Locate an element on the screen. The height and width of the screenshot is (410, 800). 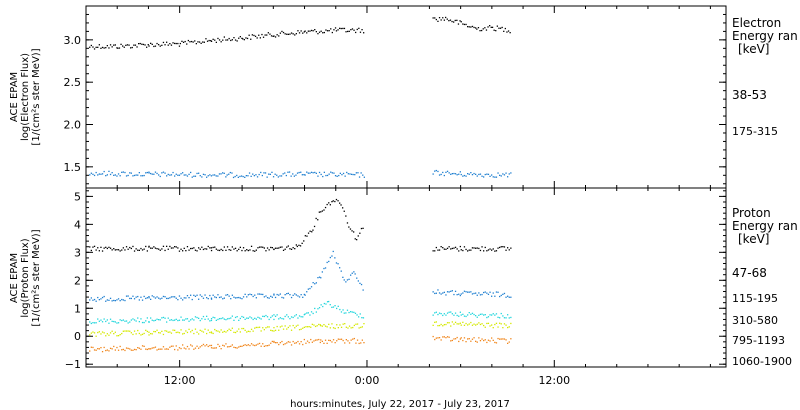
electron-legend-title-1: Electron is located at coordinates (756, 23).